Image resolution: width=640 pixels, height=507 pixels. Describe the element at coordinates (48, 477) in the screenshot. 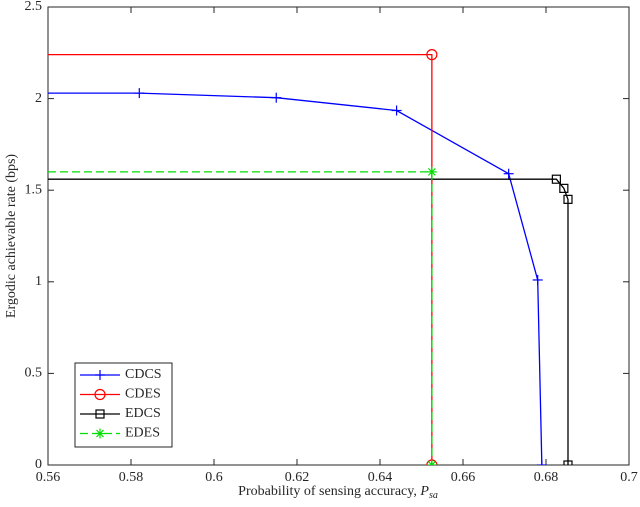

I see `x-tick-label: 0.56` at that location.